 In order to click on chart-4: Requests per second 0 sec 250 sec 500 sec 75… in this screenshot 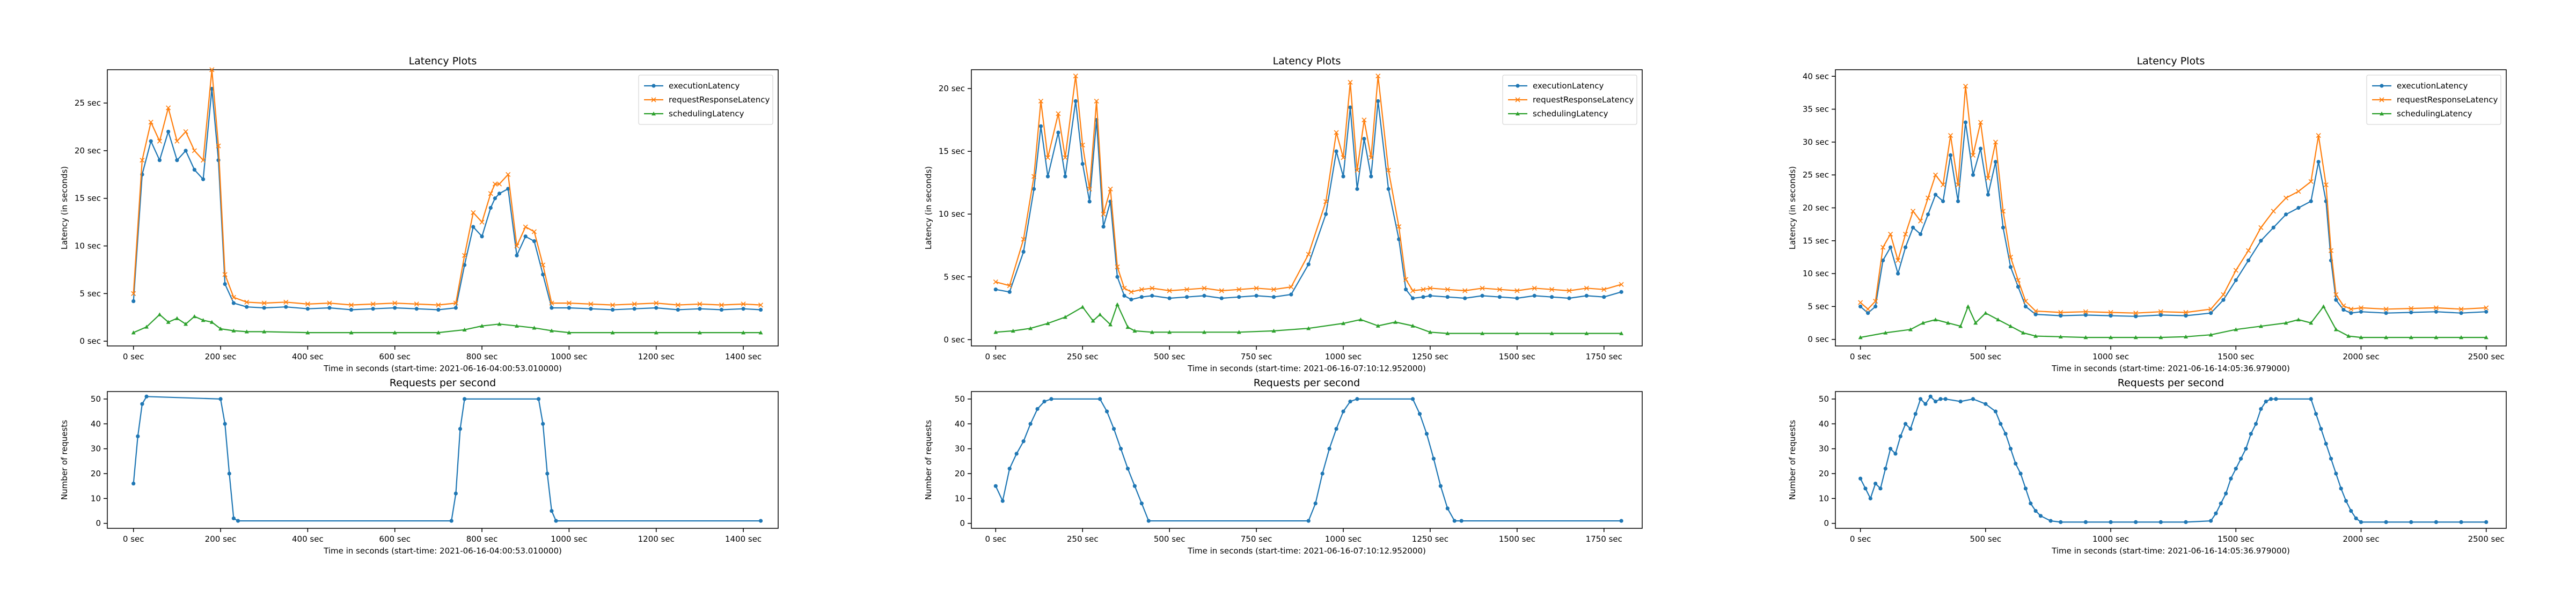, I will do `click(1283, 466)`.